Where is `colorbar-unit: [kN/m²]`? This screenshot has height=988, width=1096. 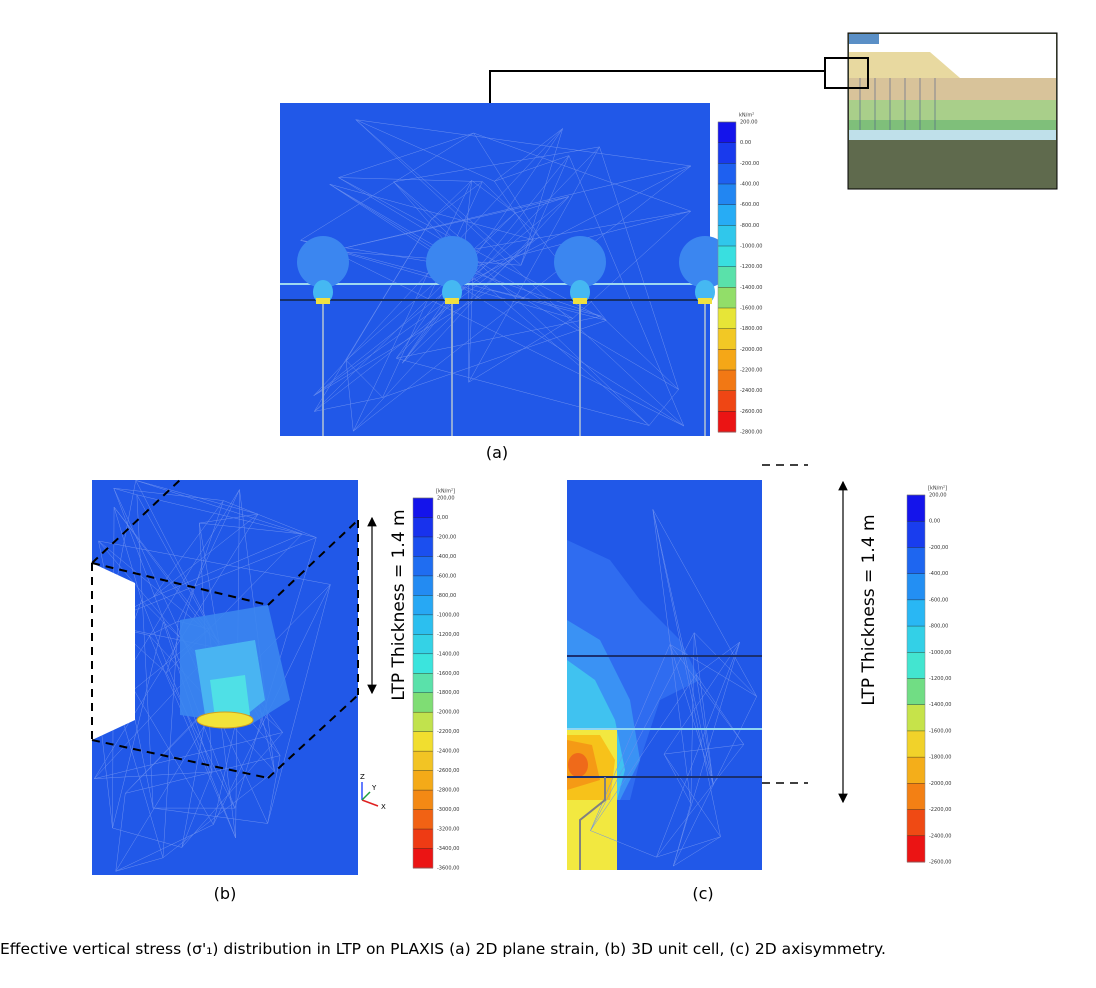
colorbar-unit: [kN/m²] is located at coordinates (445, 492).